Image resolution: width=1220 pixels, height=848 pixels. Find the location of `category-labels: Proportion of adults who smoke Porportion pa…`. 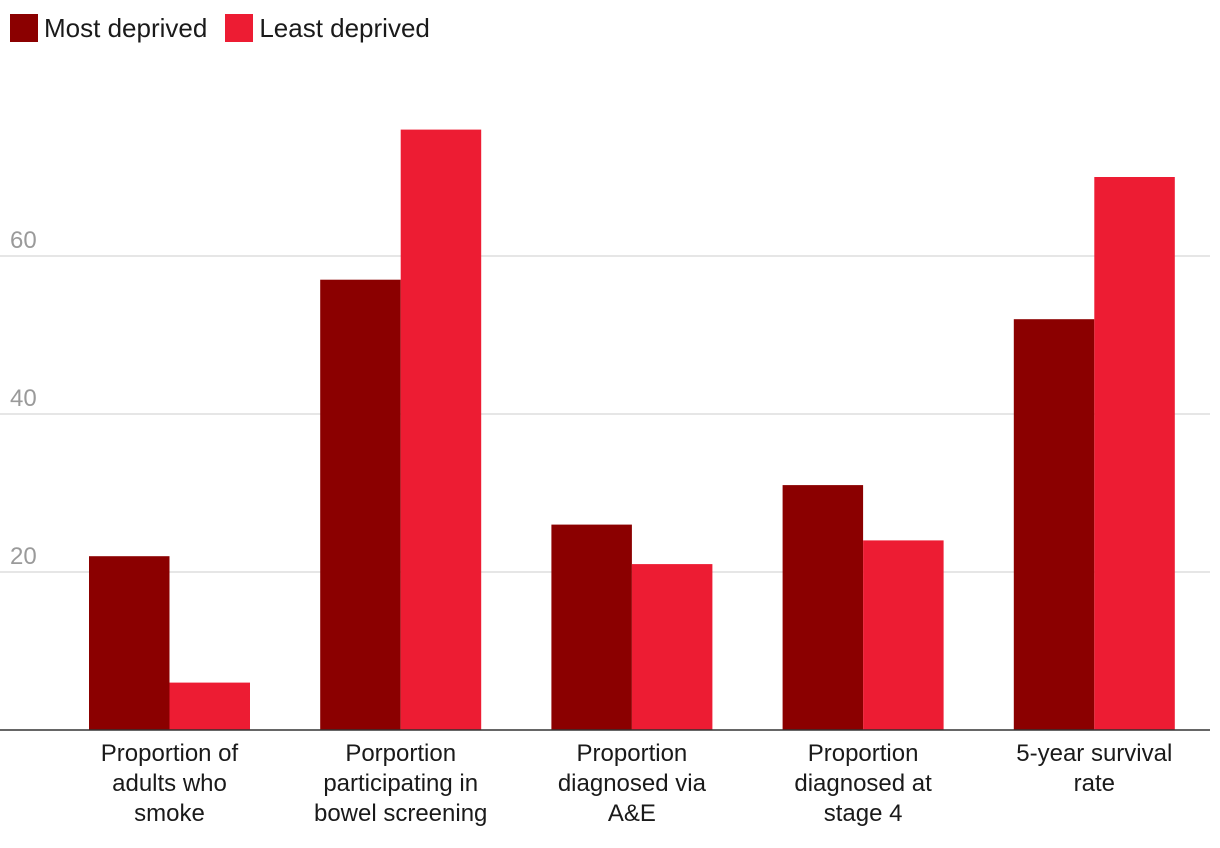

category-labels: Proportion of adults who smoke Porportion pa… is located at coordinates (637, 783).